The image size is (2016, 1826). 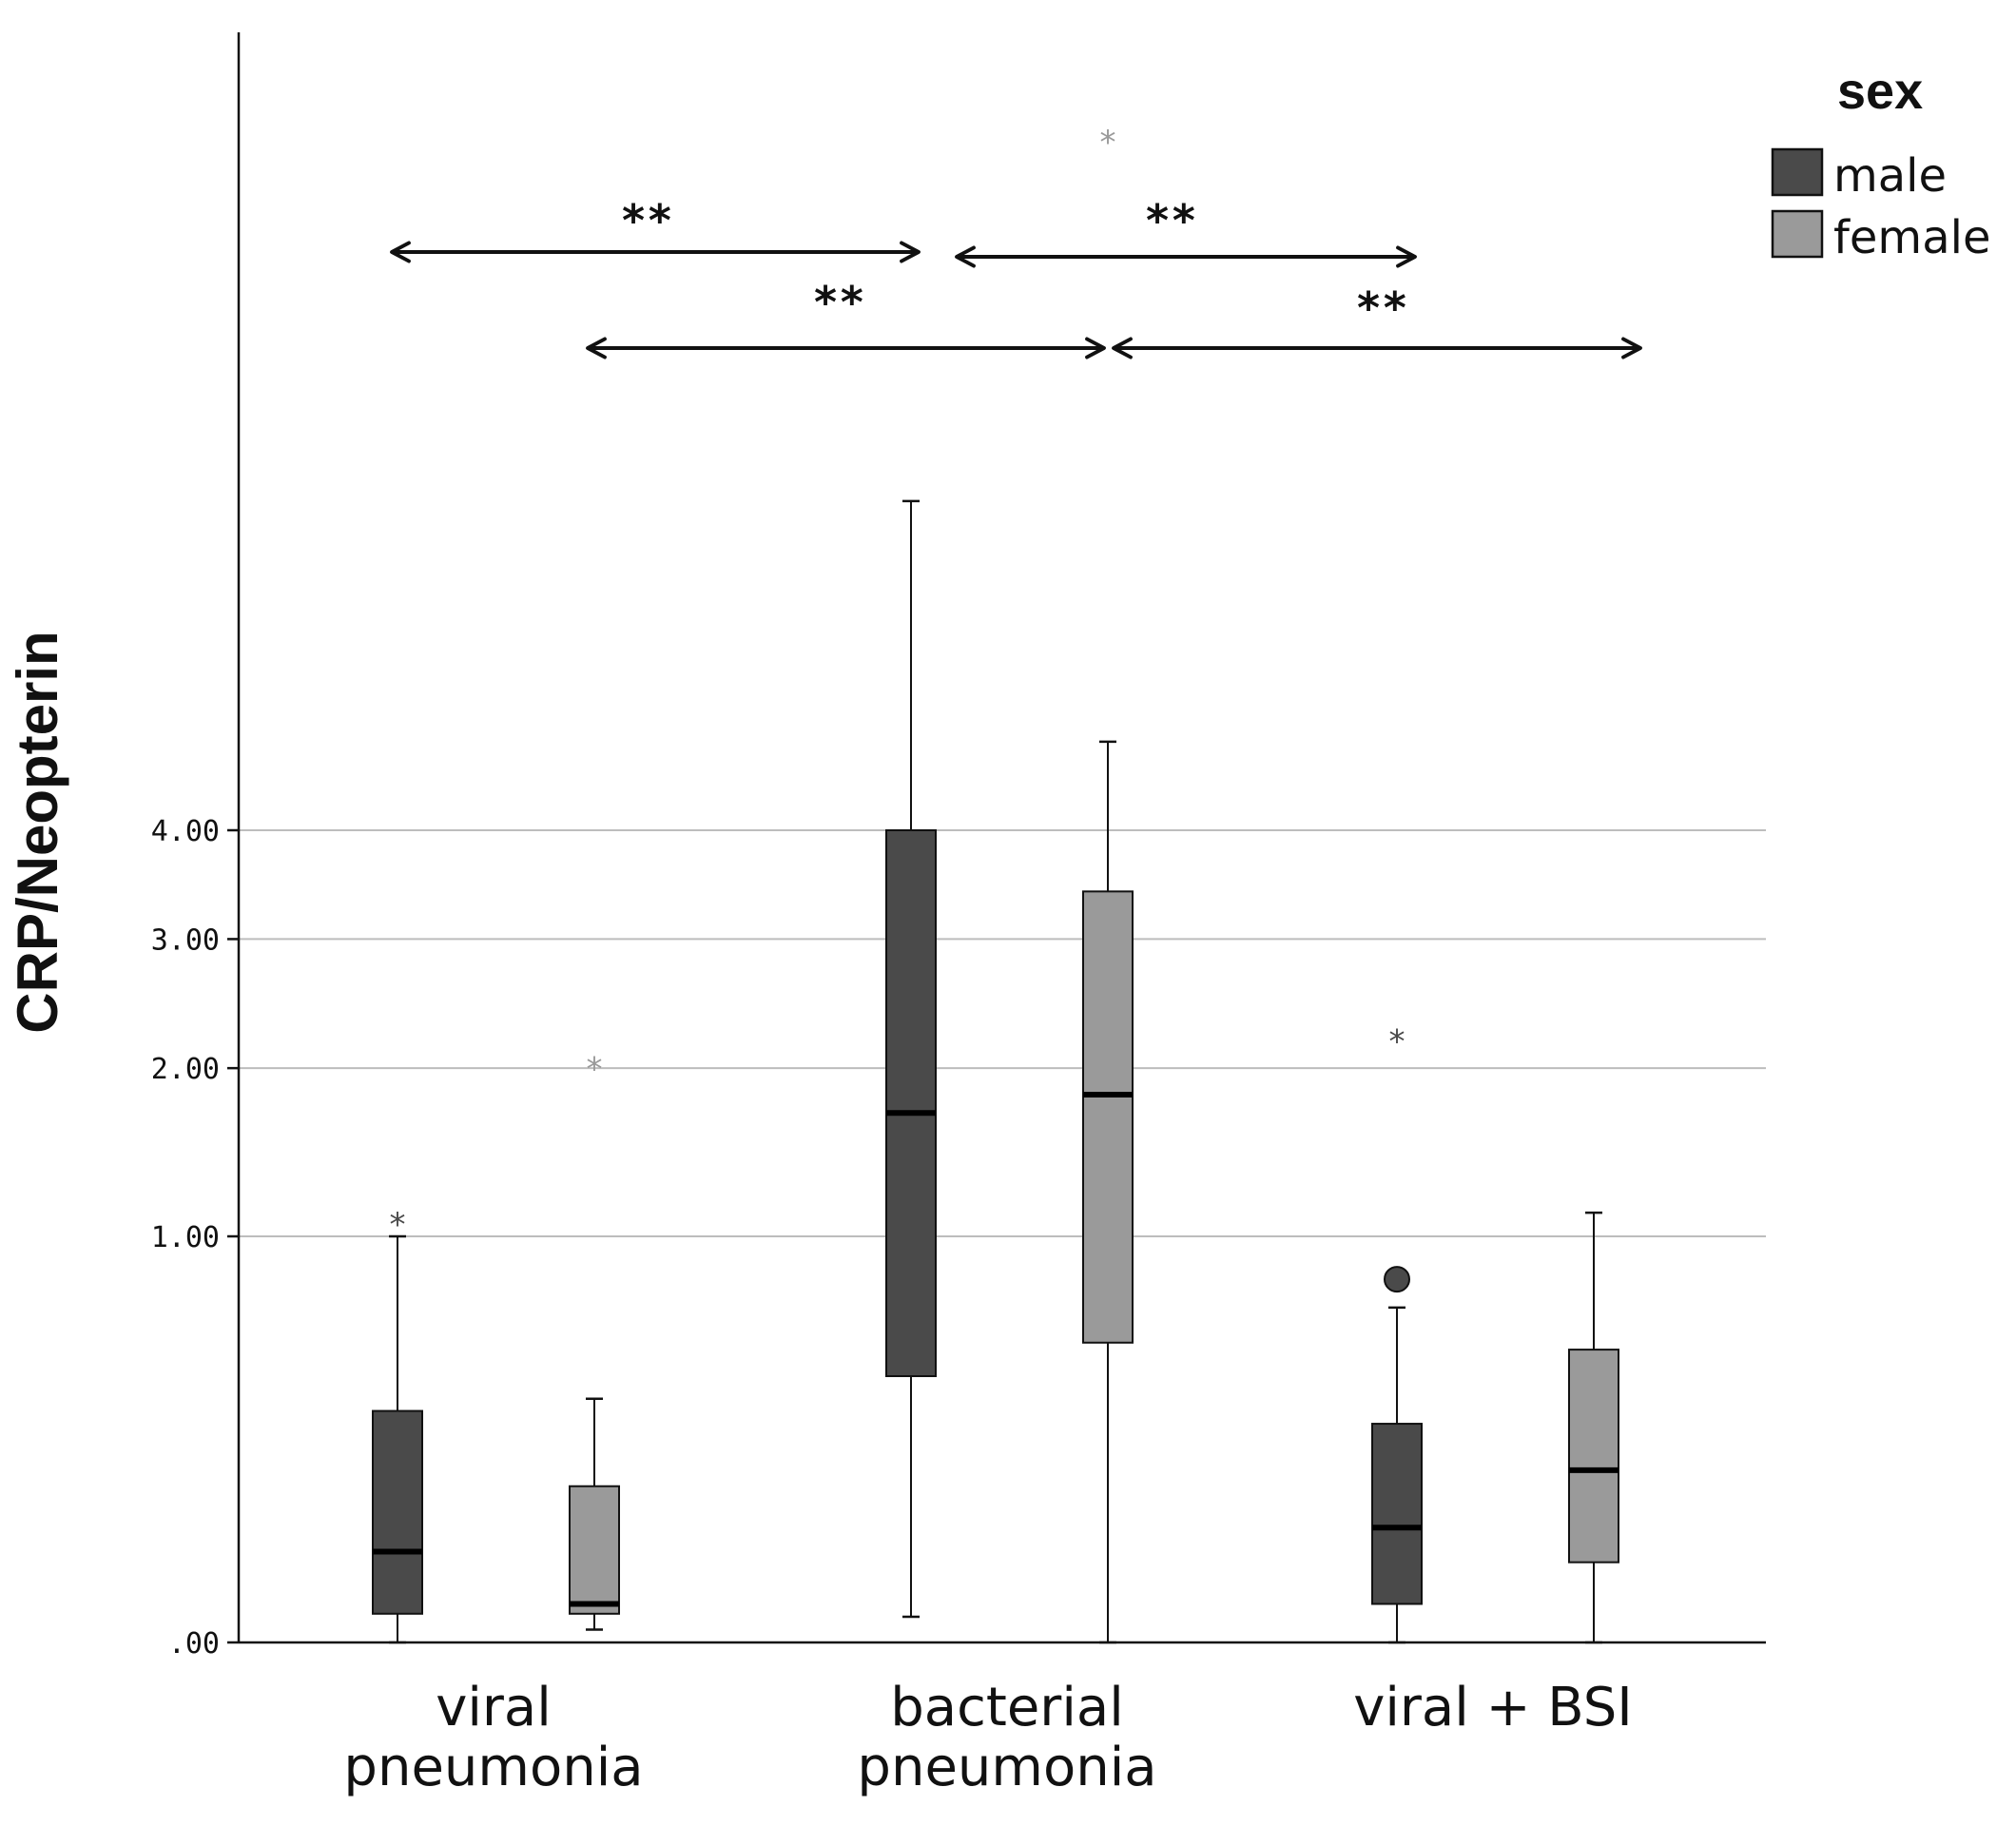 I want to click on legend-swatch-female, so click(x=1797, y=234).